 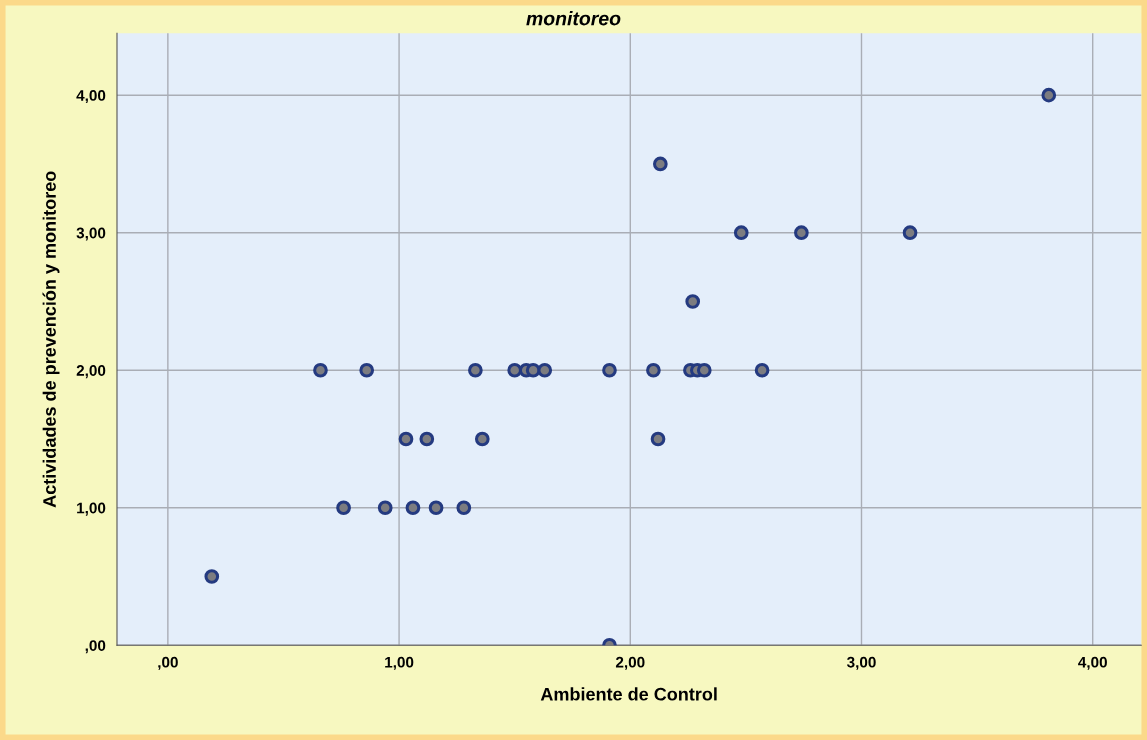 I want to click on x-tick-label: 4,00, so click(x=1092, y=663).